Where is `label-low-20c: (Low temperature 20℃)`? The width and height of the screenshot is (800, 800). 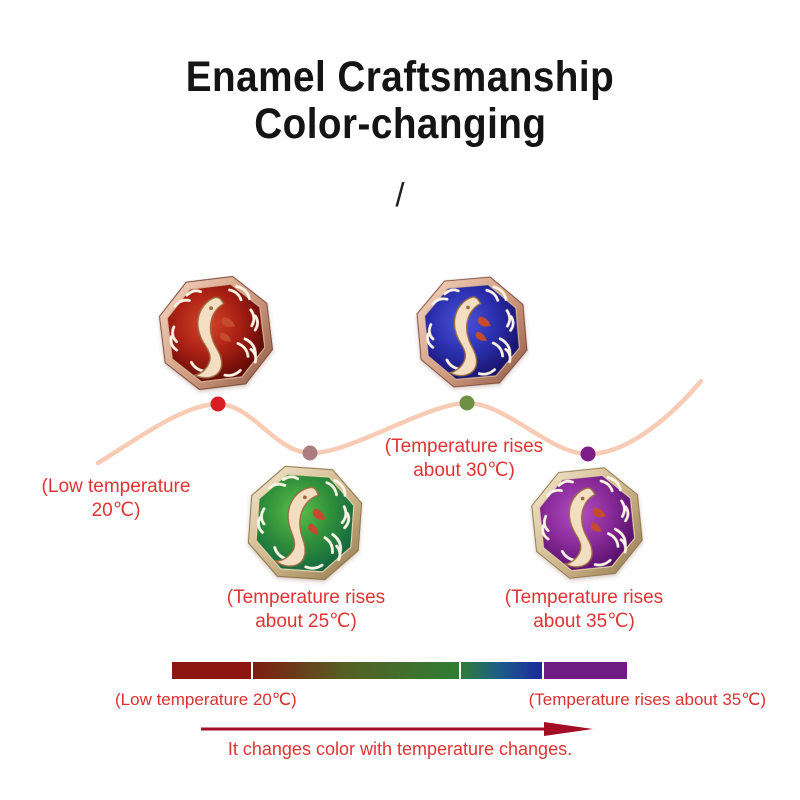 label-low-20c: (Low temperature 20℃) is located at coordinates (116, 498).